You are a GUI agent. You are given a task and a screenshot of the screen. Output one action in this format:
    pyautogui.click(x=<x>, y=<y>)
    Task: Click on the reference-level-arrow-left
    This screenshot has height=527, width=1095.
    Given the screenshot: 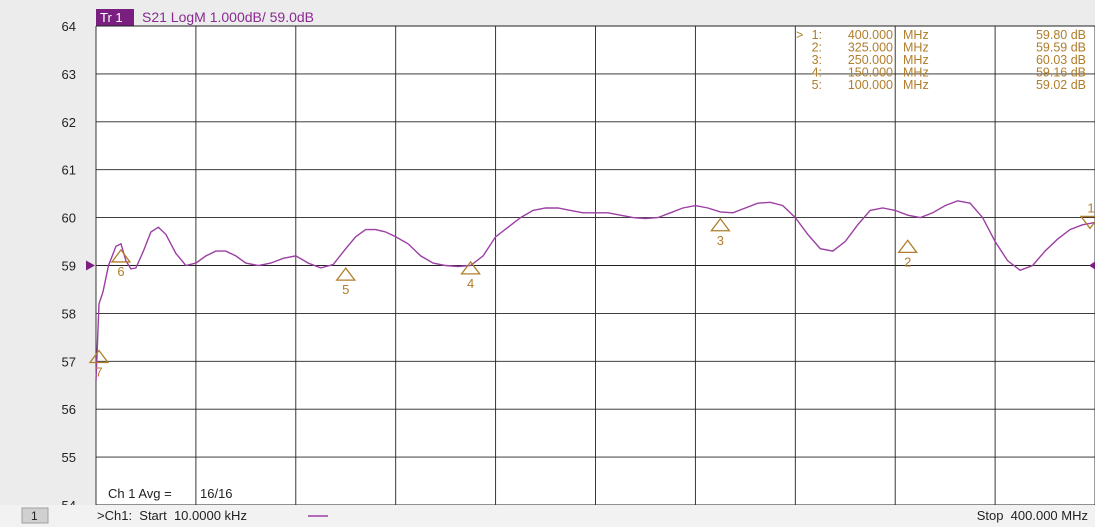 What is the action you would take?
    pyautogui.click(x=90, y=265)
    